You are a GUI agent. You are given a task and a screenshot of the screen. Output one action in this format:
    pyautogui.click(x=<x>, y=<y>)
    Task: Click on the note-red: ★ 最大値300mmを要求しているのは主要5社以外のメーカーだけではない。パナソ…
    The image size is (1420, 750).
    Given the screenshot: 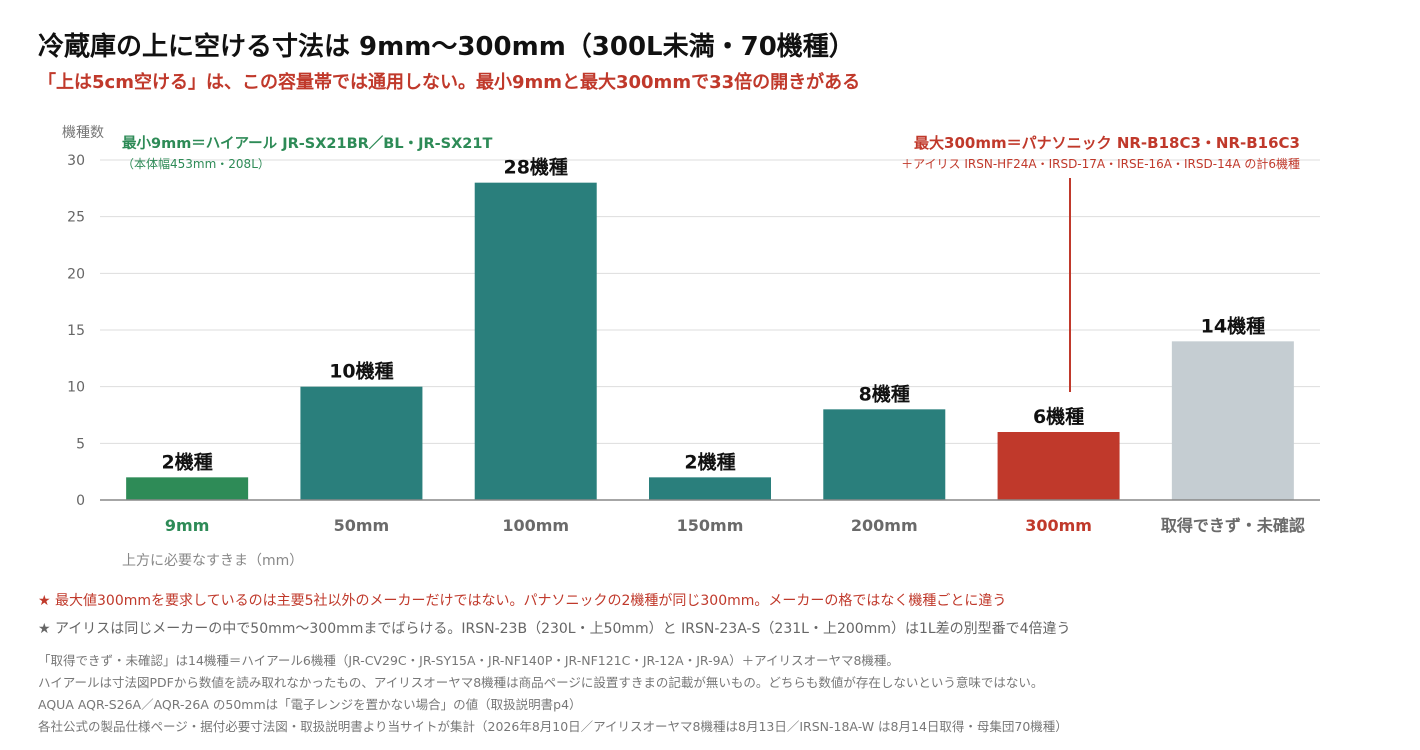 What is the action you would take?
    pyautogui.click(x=522, y=601)
    